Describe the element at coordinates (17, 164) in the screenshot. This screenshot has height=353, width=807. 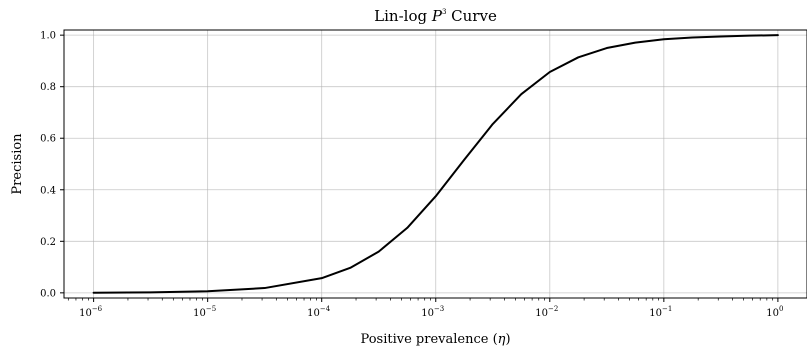
I see `y-axis-label: Precision` at that location.